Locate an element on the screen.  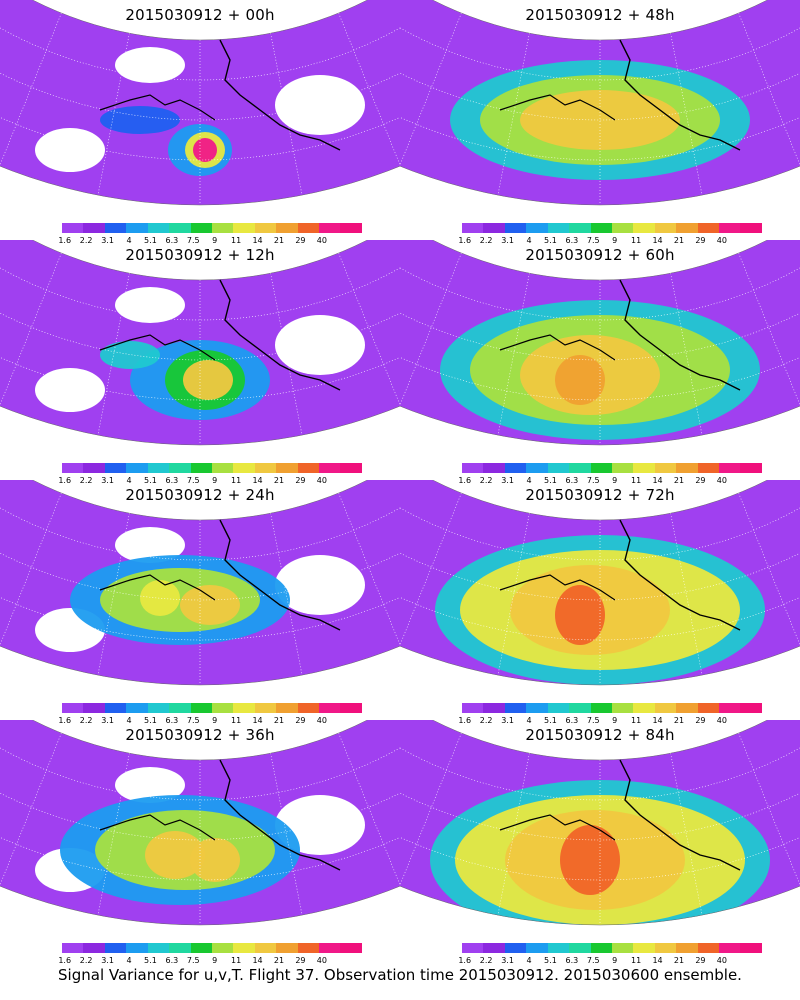
panel-title: 2015030912 + 00h is located at coordinates (200, 15).